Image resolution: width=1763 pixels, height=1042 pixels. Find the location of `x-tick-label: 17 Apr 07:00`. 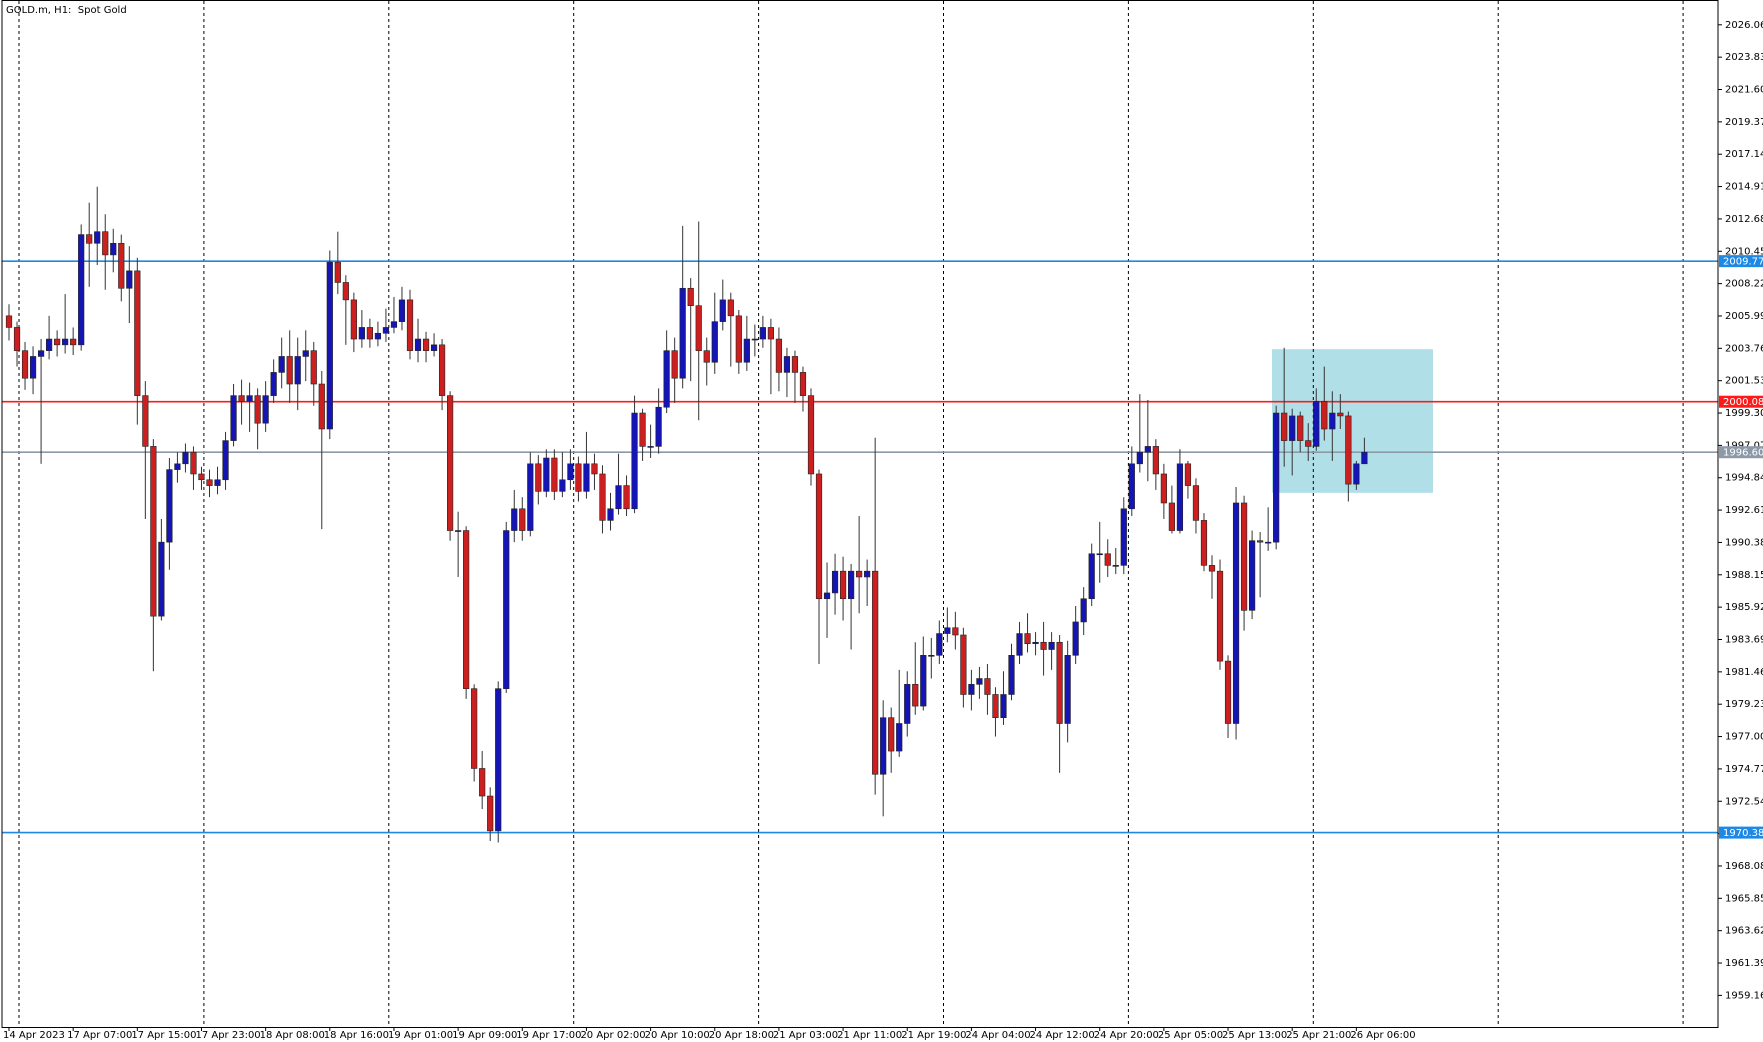

x-tick-label: 17 Apr 07:00 is located at coordinates (99, 1035).